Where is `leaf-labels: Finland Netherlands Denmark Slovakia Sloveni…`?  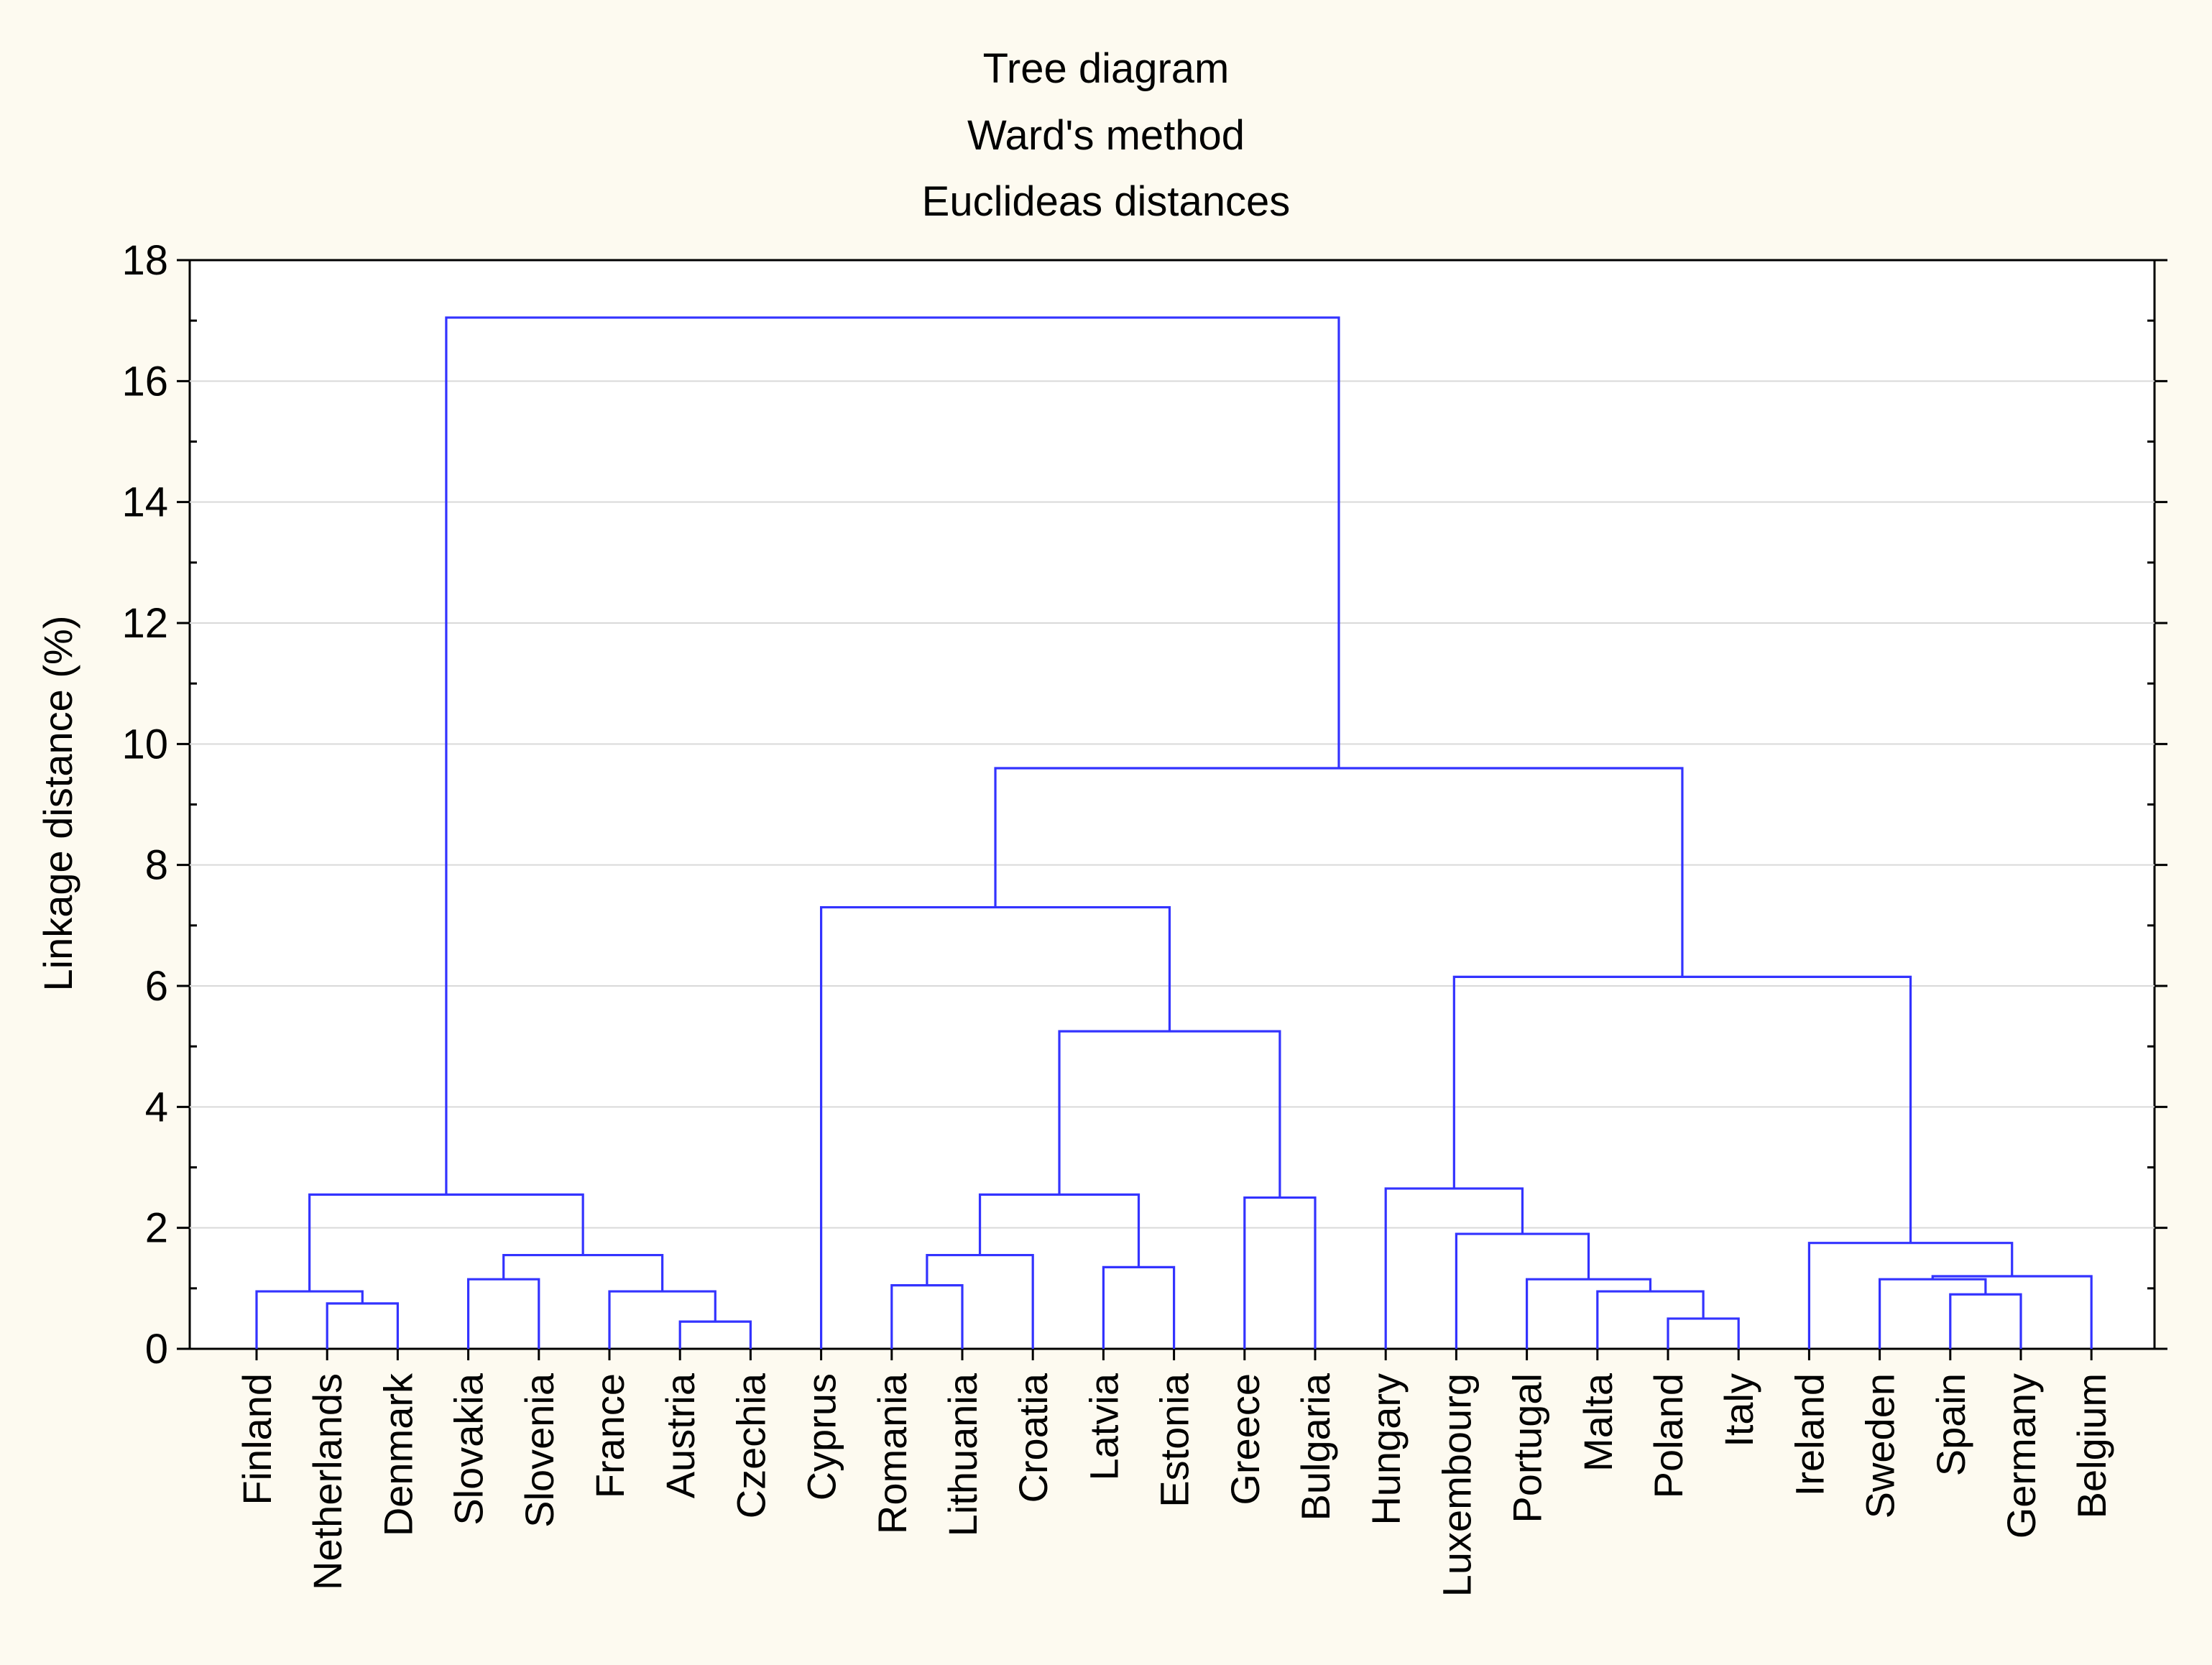 leaf-labels: Finland Netherlands Denmark Slovakia Sloveni… is located at coordinates (1174, 1473).